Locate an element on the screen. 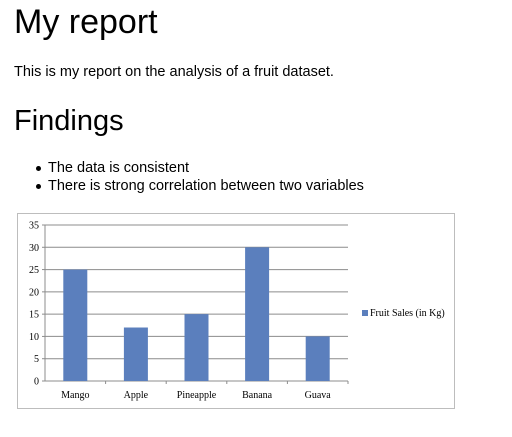  x-tick-label: Banana is located at coordinates (257, 395).